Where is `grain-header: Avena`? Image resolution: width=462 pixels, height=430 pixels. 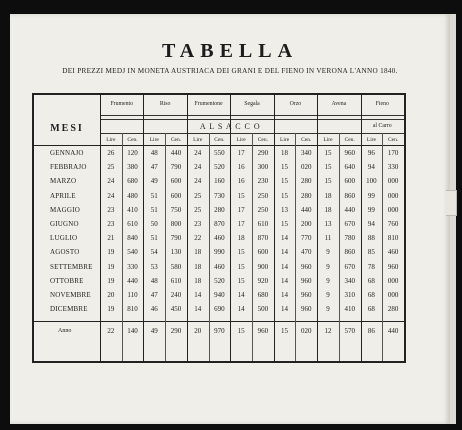 grain-header: Avena is located at coordinates (339, 104).